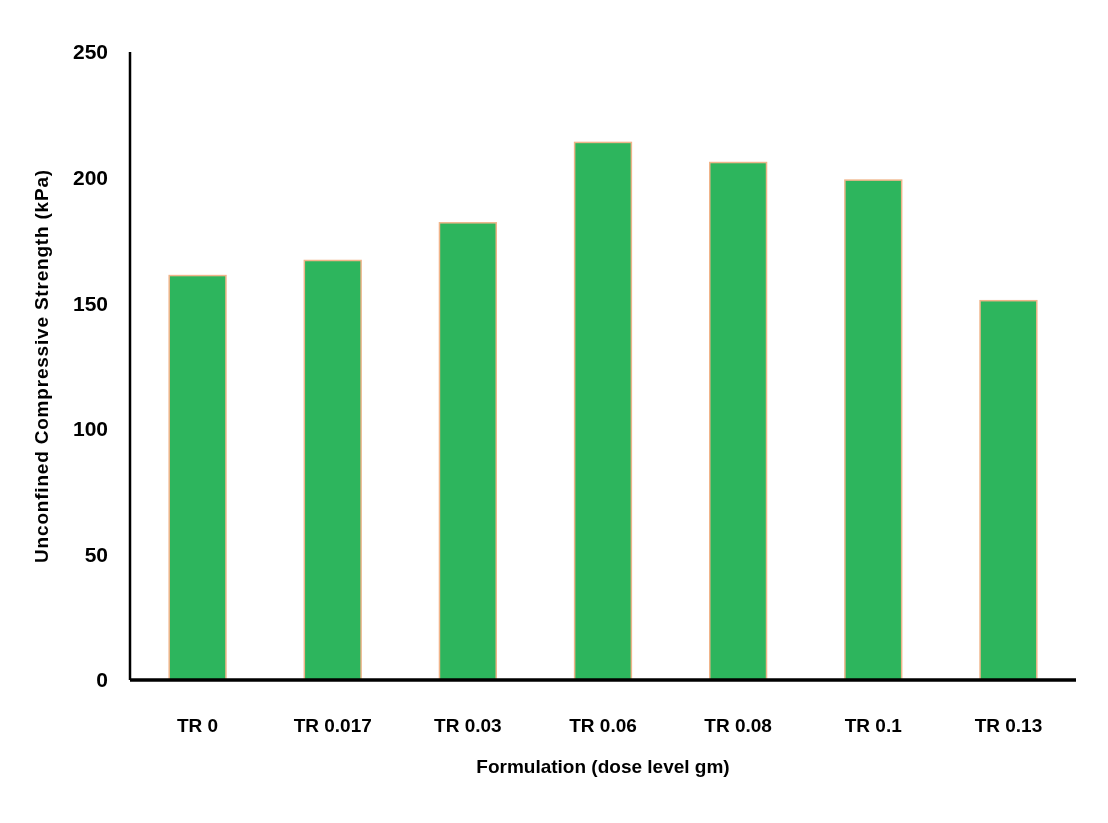 The height and width of the screenshot is (823, 1108). What do you see at coordinates (873, 725) in the screenshot?
I see `x-tick-label: TR 0.1` at bounding box center [873, 725].